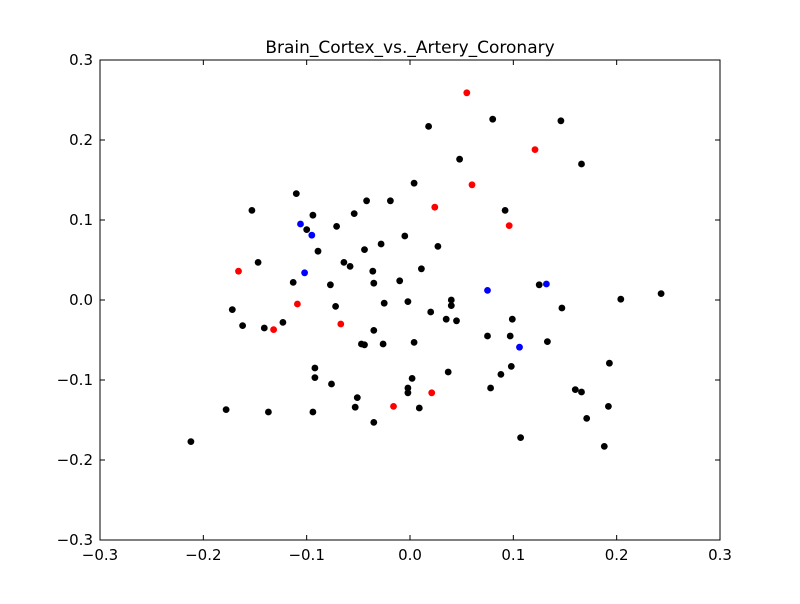 The image size is (800, 604). Describe the element at coordinates (75, 380) in the screenshot. I see `y-tick-label: −0.1` at that location.